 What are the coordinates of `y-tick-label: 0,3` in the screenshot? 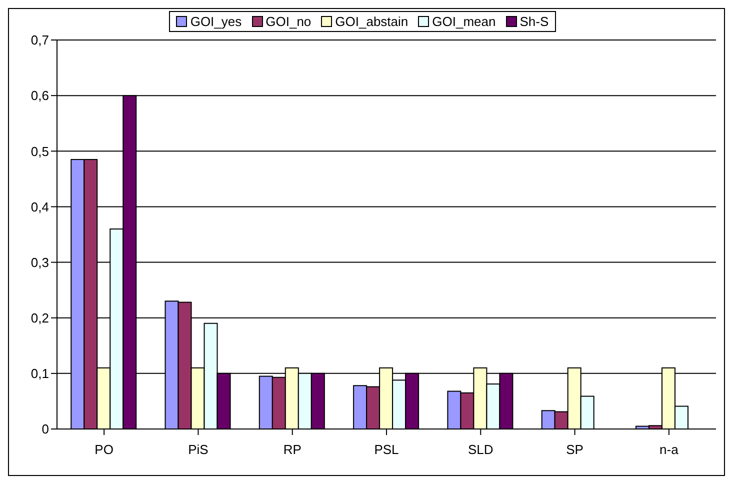 It's located at (39, 262).